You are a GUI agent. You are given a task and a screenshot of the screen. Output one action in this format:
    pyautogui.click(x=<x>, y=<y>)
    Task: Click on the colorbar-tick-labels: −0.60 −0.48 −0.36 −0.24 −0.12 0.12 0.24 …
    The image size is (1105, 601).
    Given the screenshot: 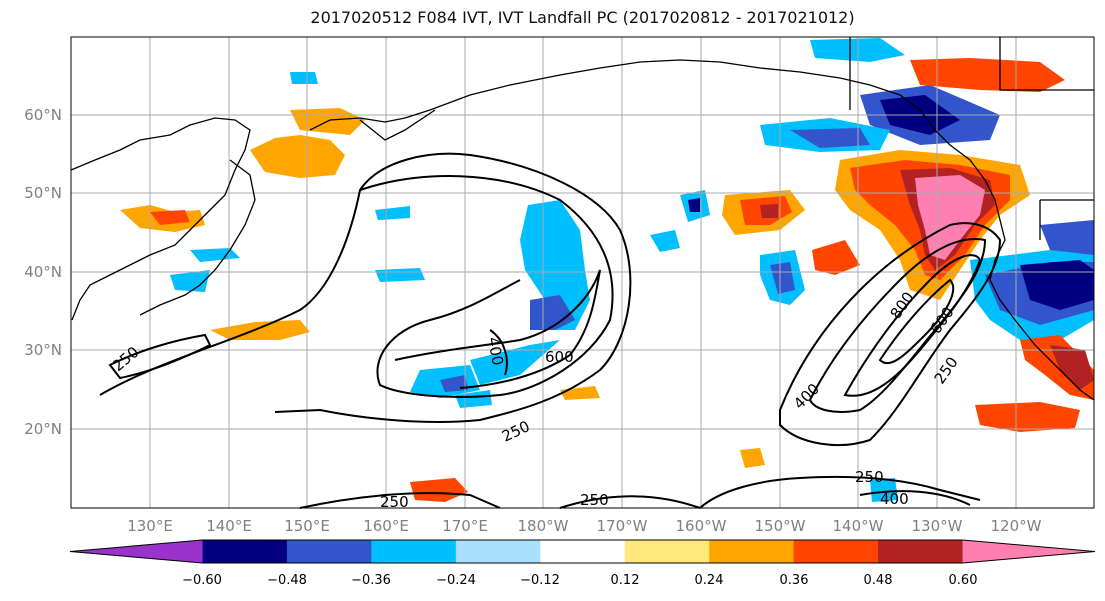 What is the action you would take?
    pyautogui.click(x=579, y=580)
    